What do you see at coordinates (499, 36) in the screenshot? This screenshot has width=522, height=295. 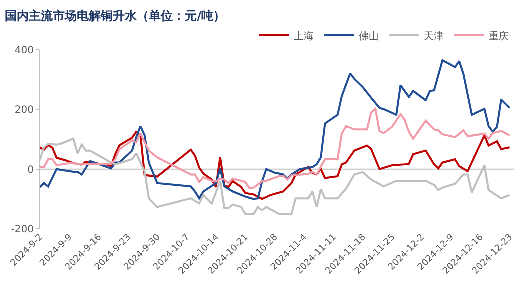 I see `legend-label: 重庆` at bounding box center [499, 36].